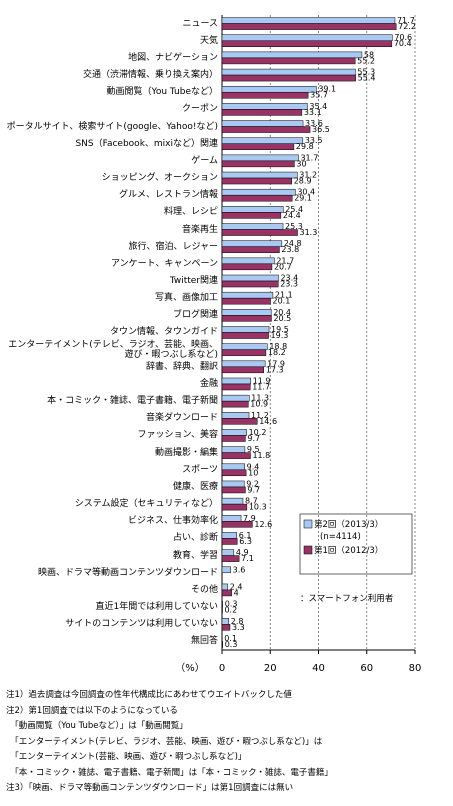 The width and height of the screenshot is (453, 806). Describe the element at coordinates (239, 569) in the screenshot. I see `value-label: 3.6` at that location.